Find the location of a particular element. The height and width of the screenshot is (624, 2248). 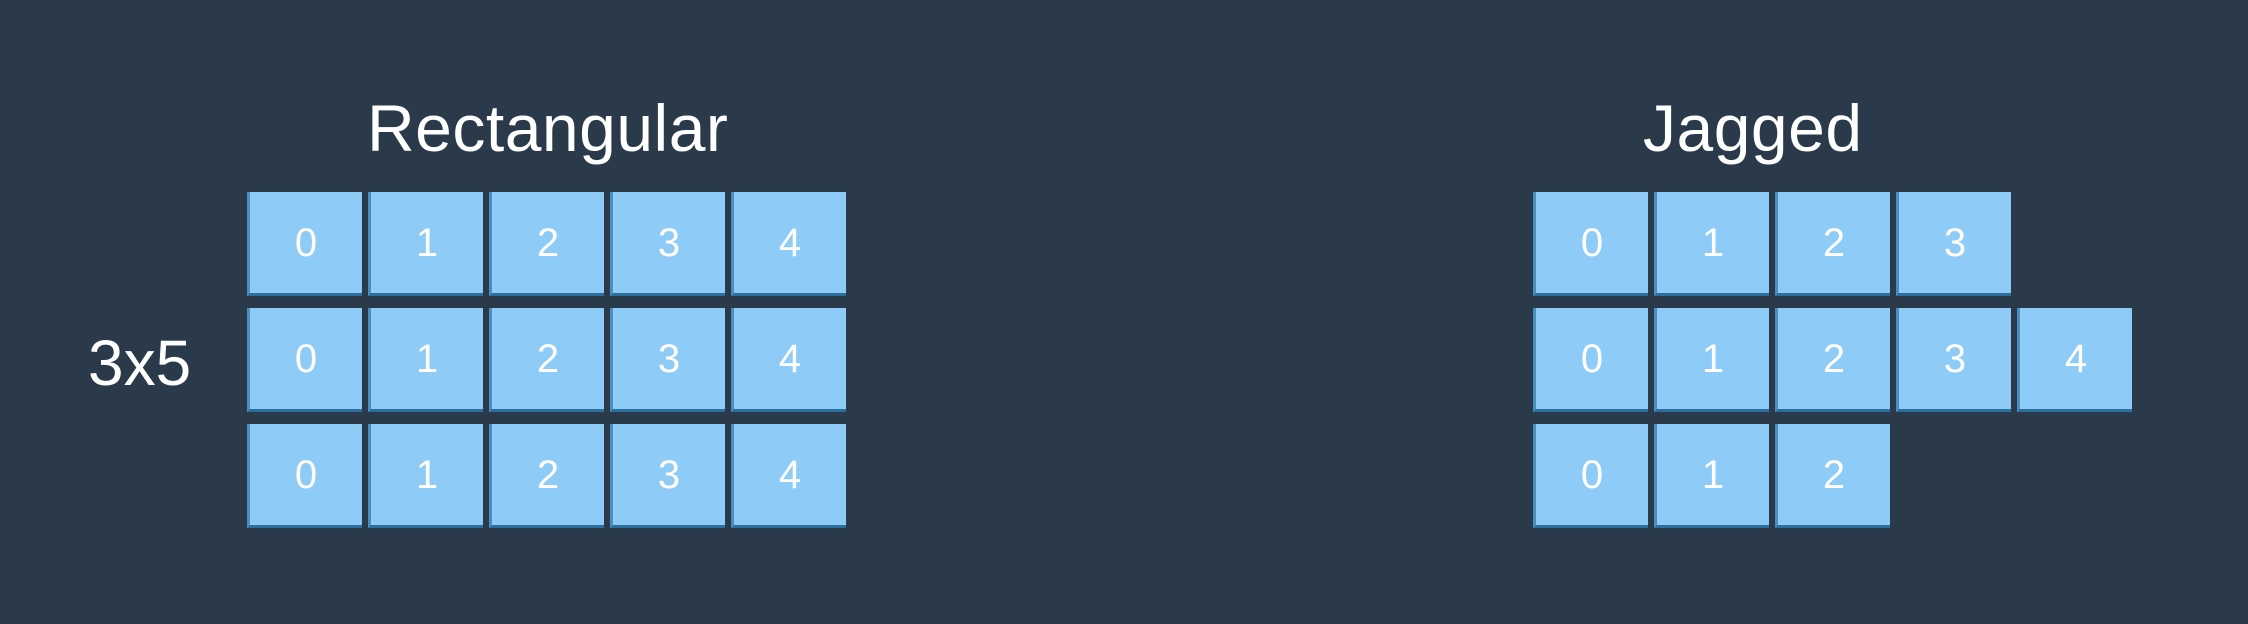

rectangular-title: Rectangular is located at coordinates (548, 128).